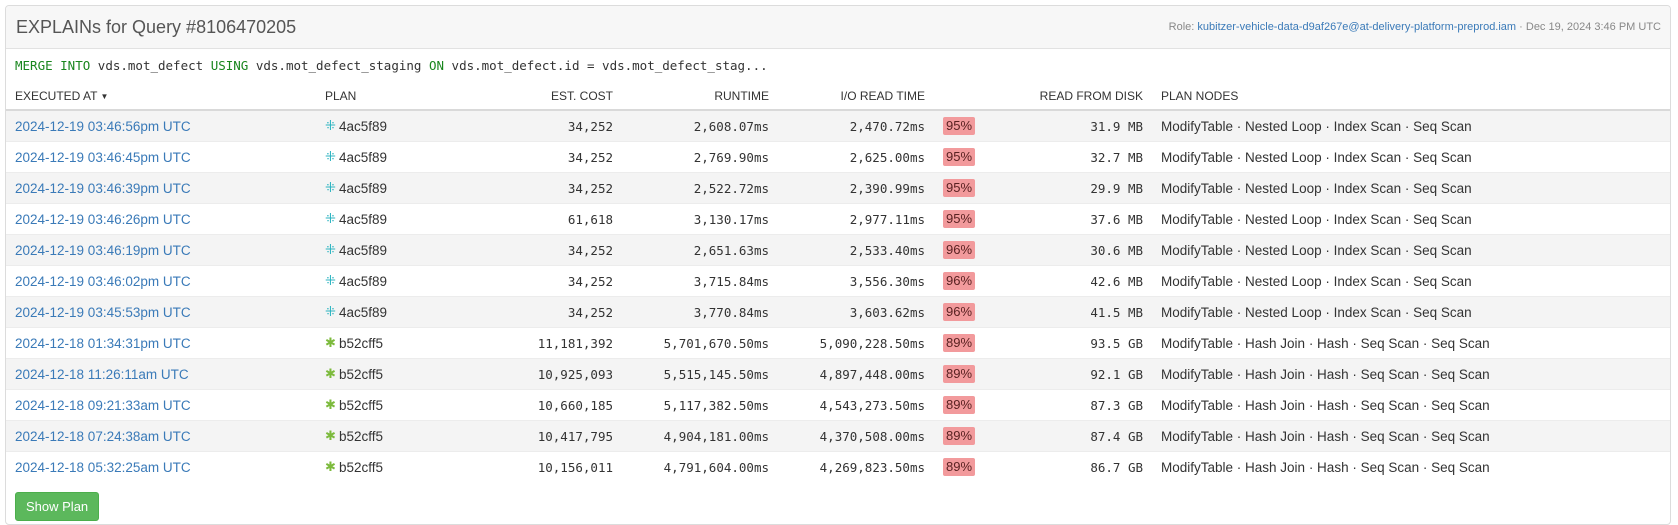 The image size is (1678, 525). What do you see at coordinates (1073, 157) in the screenshot?
I see `read-from-disk-cell: 32.7 MB` at bounding box center [1073, 157].